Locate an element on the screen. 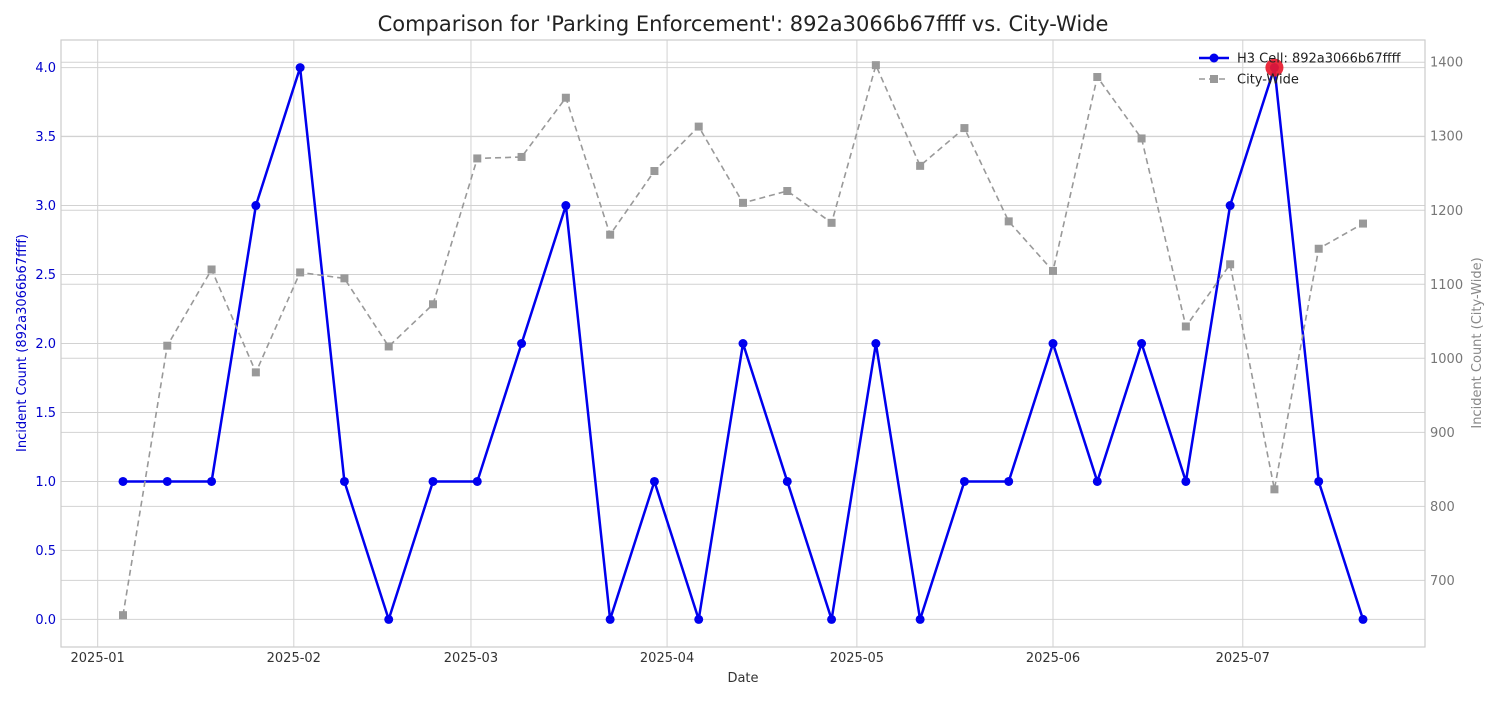 The image size is (1500, 705). y-tick-label-right: 900 is located at coordinates (1442, 433).